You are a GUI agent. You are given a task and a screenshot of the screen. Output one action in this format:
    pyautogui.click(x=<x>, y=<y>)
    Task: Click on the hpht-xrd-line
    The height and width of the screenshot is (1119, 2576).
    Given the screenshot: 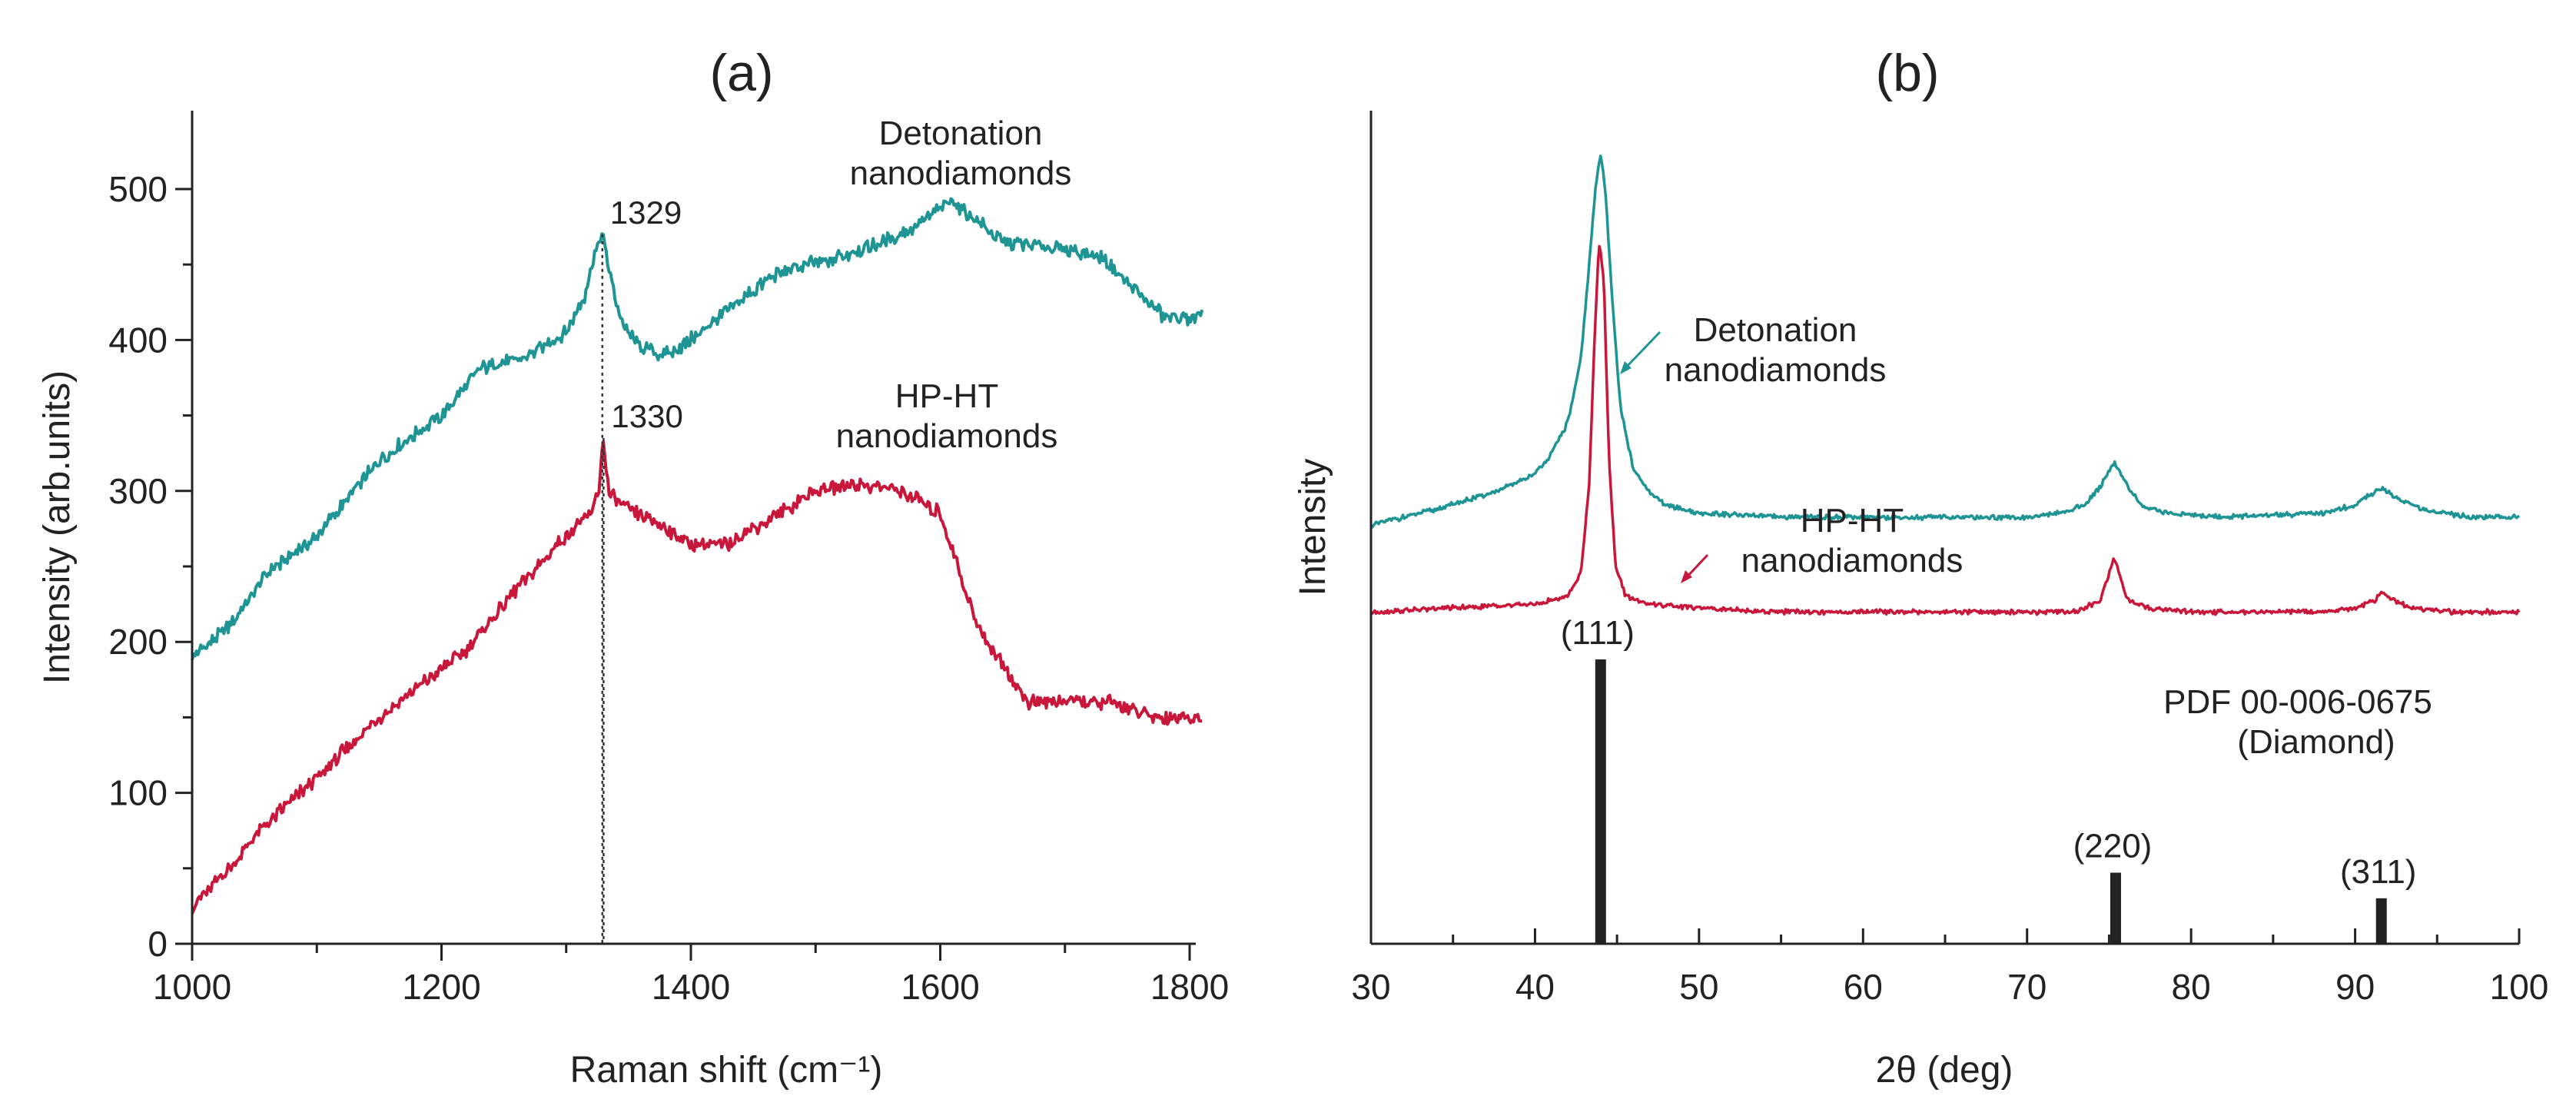 What is the action you would take?
    pyautogui.click(x=1945, y=430)
    